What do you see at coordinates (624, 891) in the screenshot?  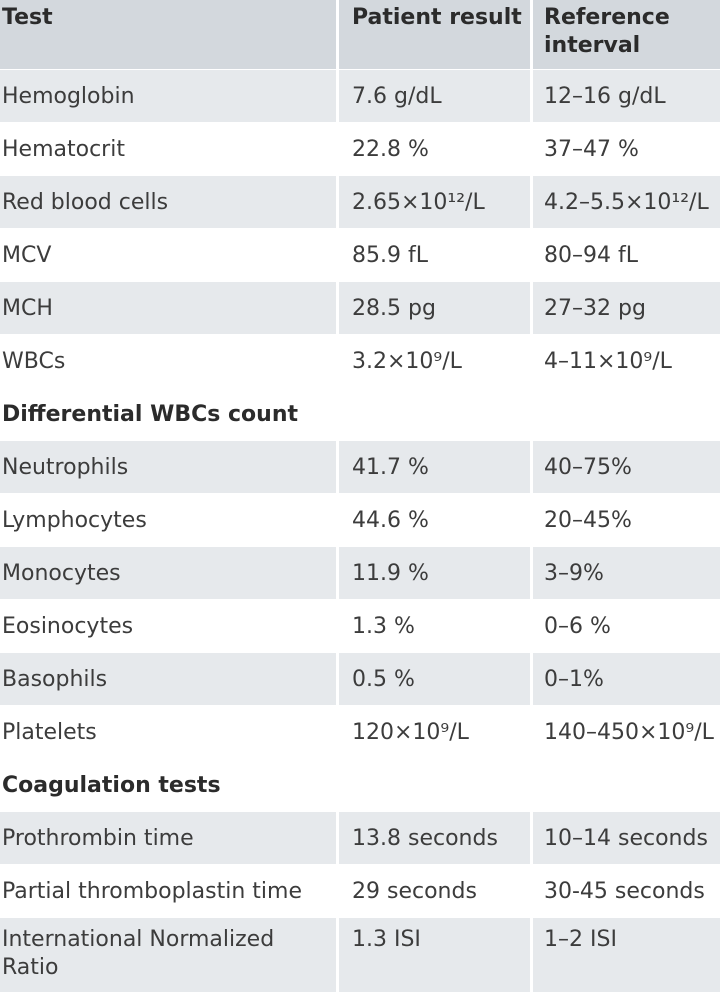 I see `reference-cell: 30-45 seconds` at bounding box center [624, 891].